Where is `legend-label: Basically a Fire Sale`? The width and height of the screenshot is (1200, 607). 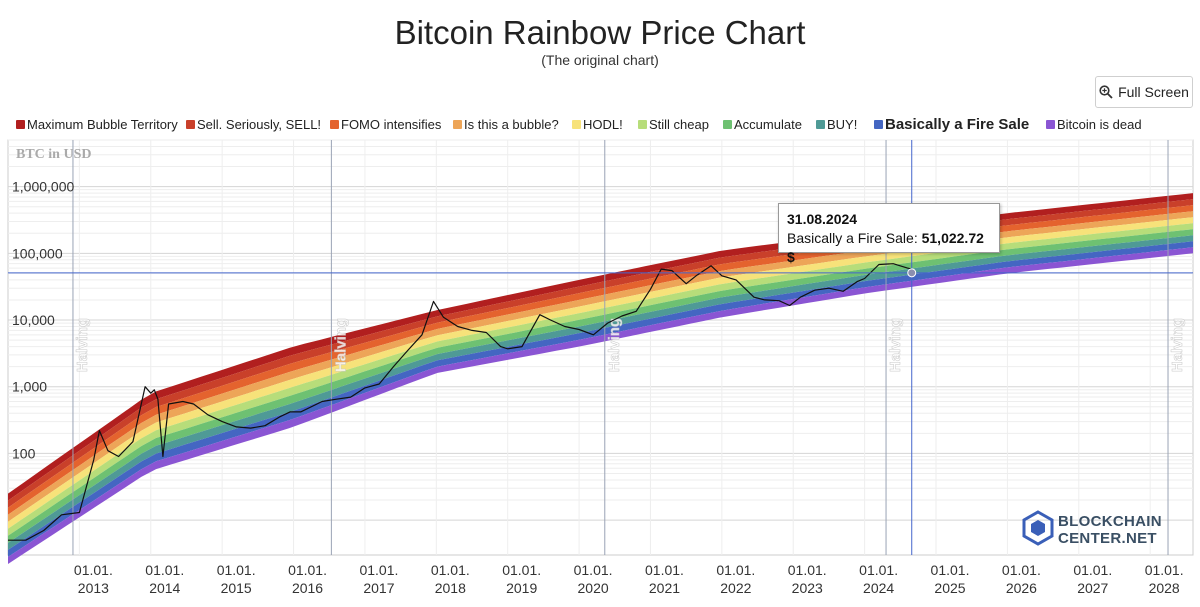
legend-label: Basically a Fire Sale is located at coordinates (957, 124).